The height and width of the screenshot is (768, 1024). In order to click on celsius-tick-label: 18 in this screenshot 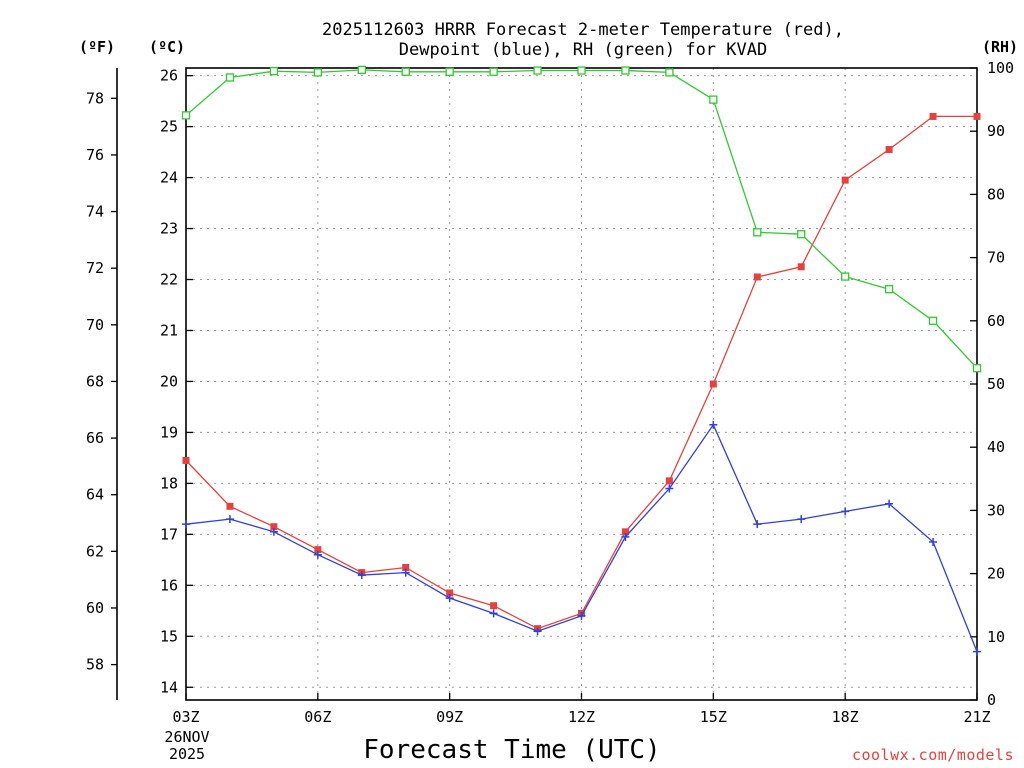, I will do `click(169, 483)`.